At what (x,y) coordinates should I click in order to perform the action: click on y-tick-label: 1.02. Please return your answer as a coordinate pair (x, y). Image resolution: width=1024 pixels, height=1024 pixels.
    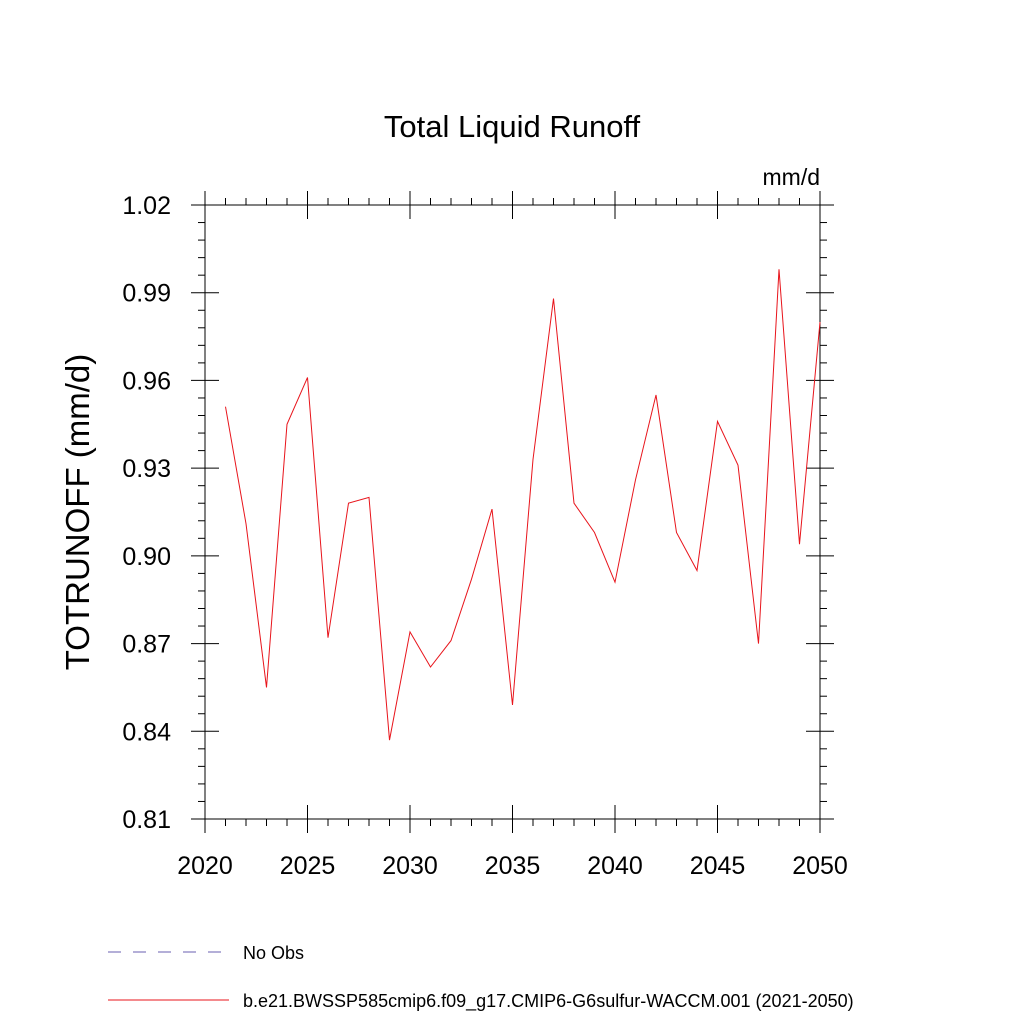
    Looking at the image, I should click on (146, 206).